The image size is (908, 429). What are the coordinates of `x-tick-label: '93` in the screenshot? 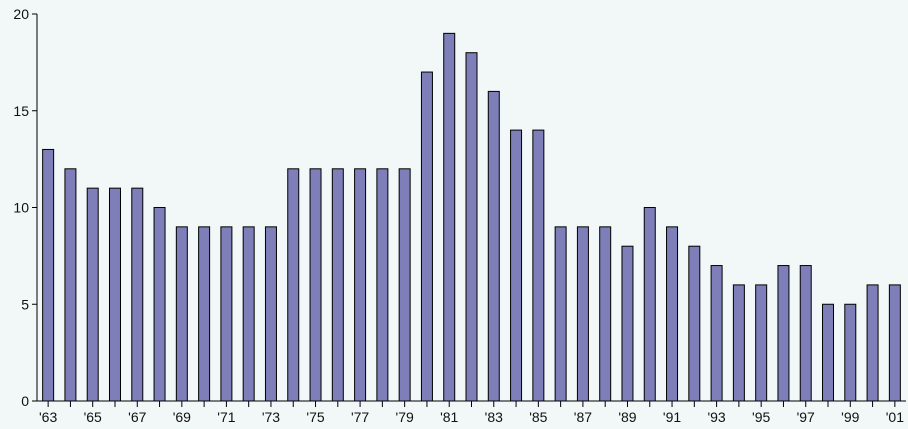 It's located at (716, 417).